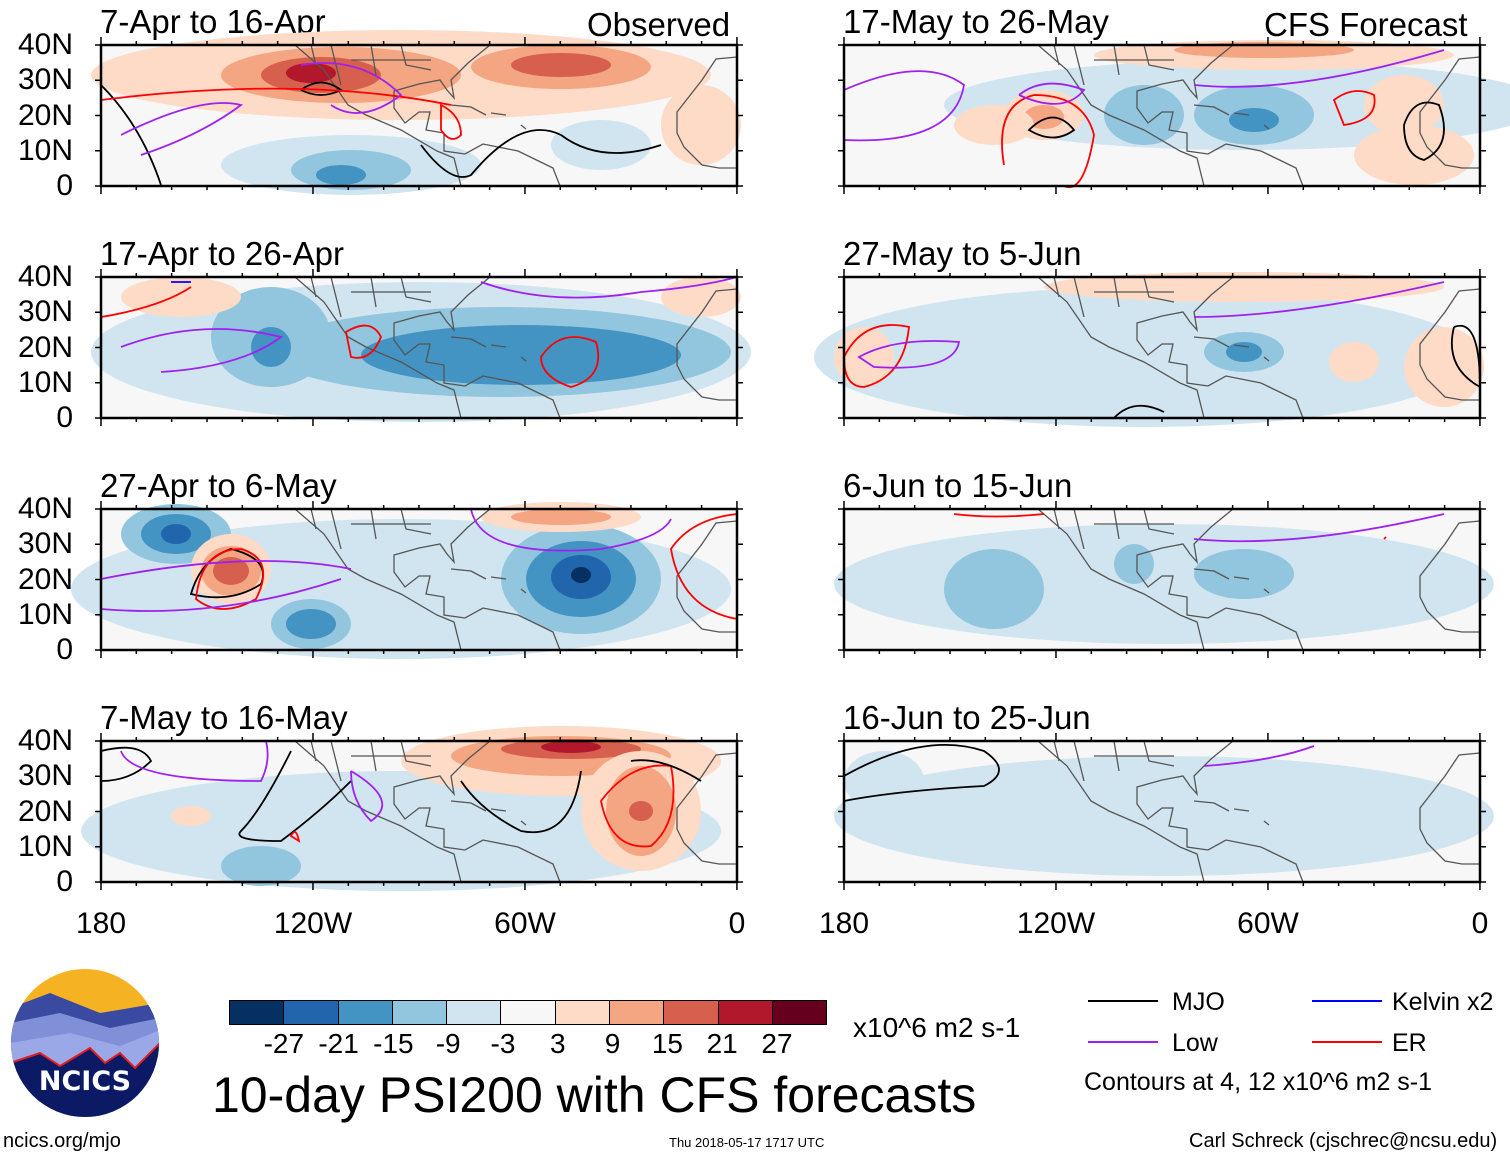 Image resolution: width=1510 pixels, height=1157 pixels. What do you see at coordinates (1347, 1042) in the screenshot?
I see `legend-er-line` at bounding box center [1347, 1042].